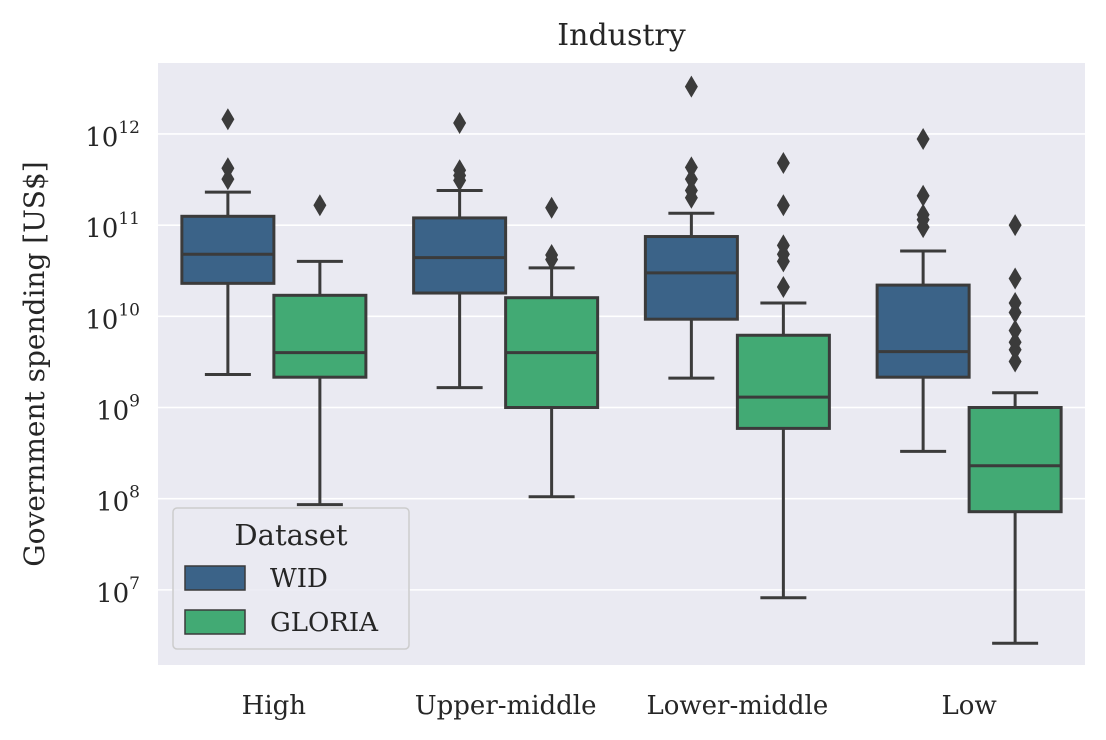  What do you see at coordinates (129, 128) in the screenshot?
I see `y-tick-exponent: 12` at bounding box center [129, 128].